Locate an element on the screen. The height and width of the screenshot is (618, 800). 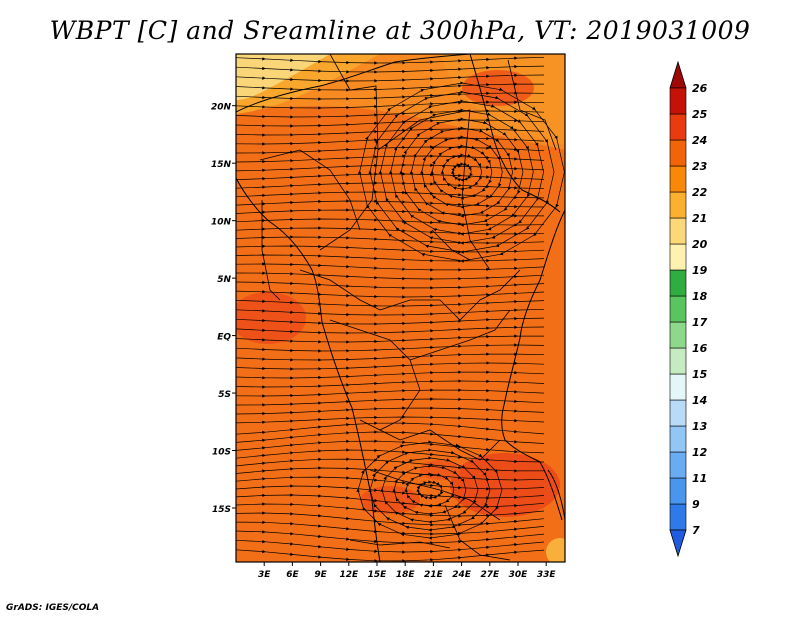
colorbar-label-19: 19 is located at coordinates (700, 270).